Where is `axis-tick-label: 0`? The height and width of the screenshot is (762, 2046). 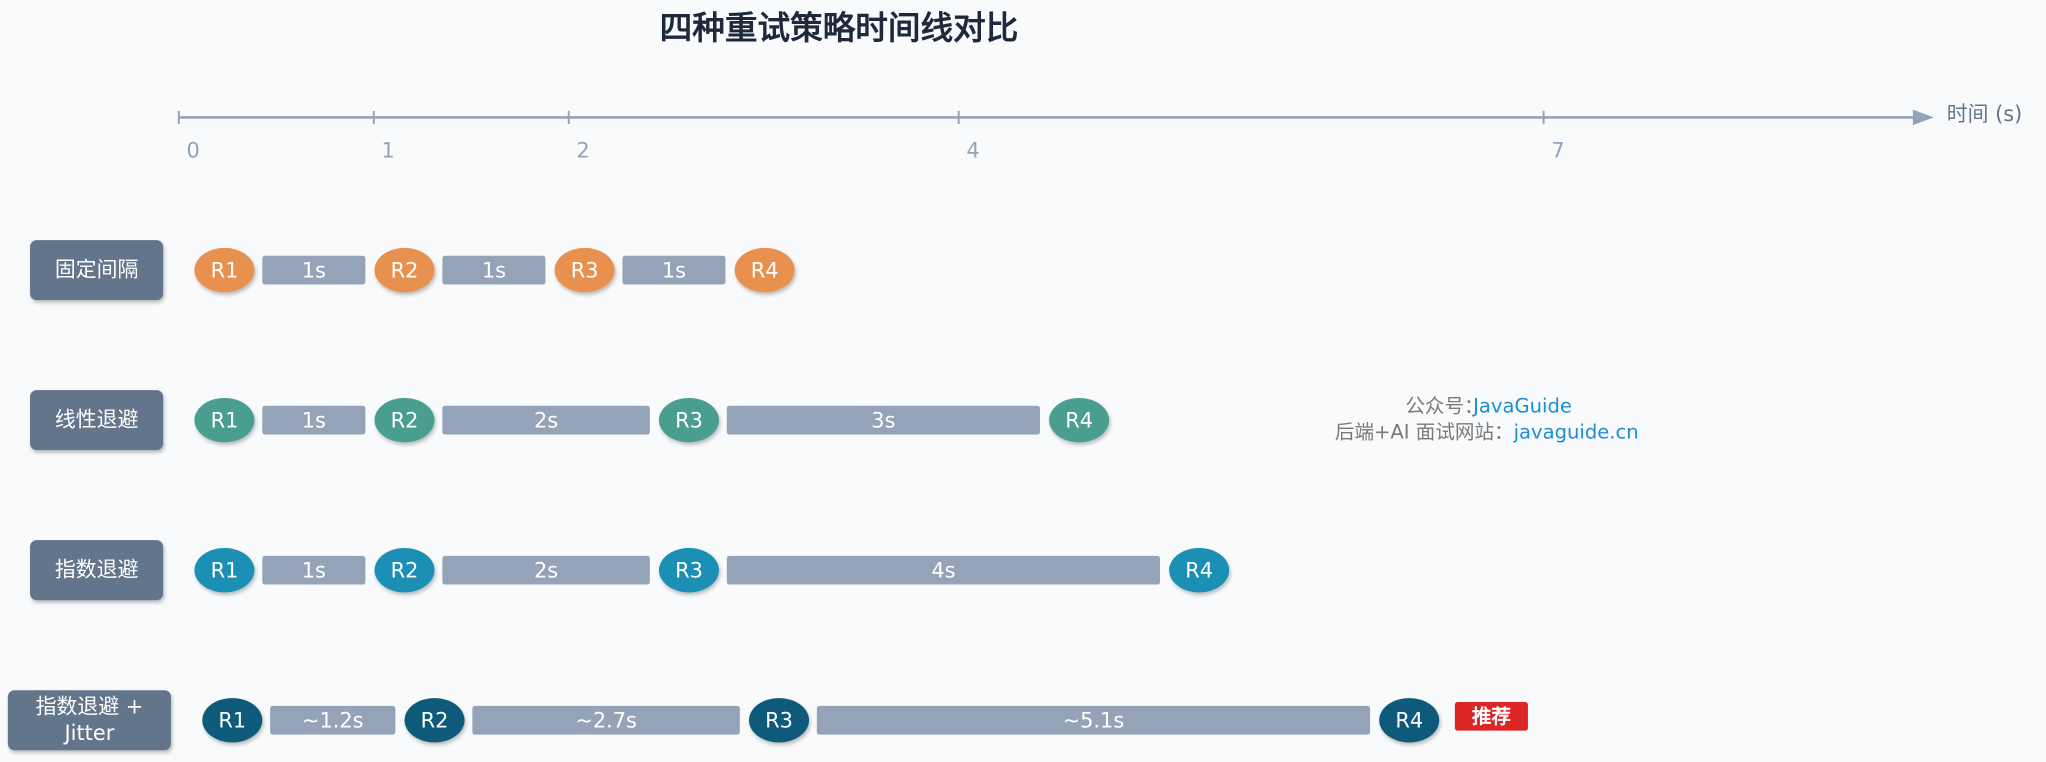
axis-tick-label: 0 is located at coordinates (193, 150).